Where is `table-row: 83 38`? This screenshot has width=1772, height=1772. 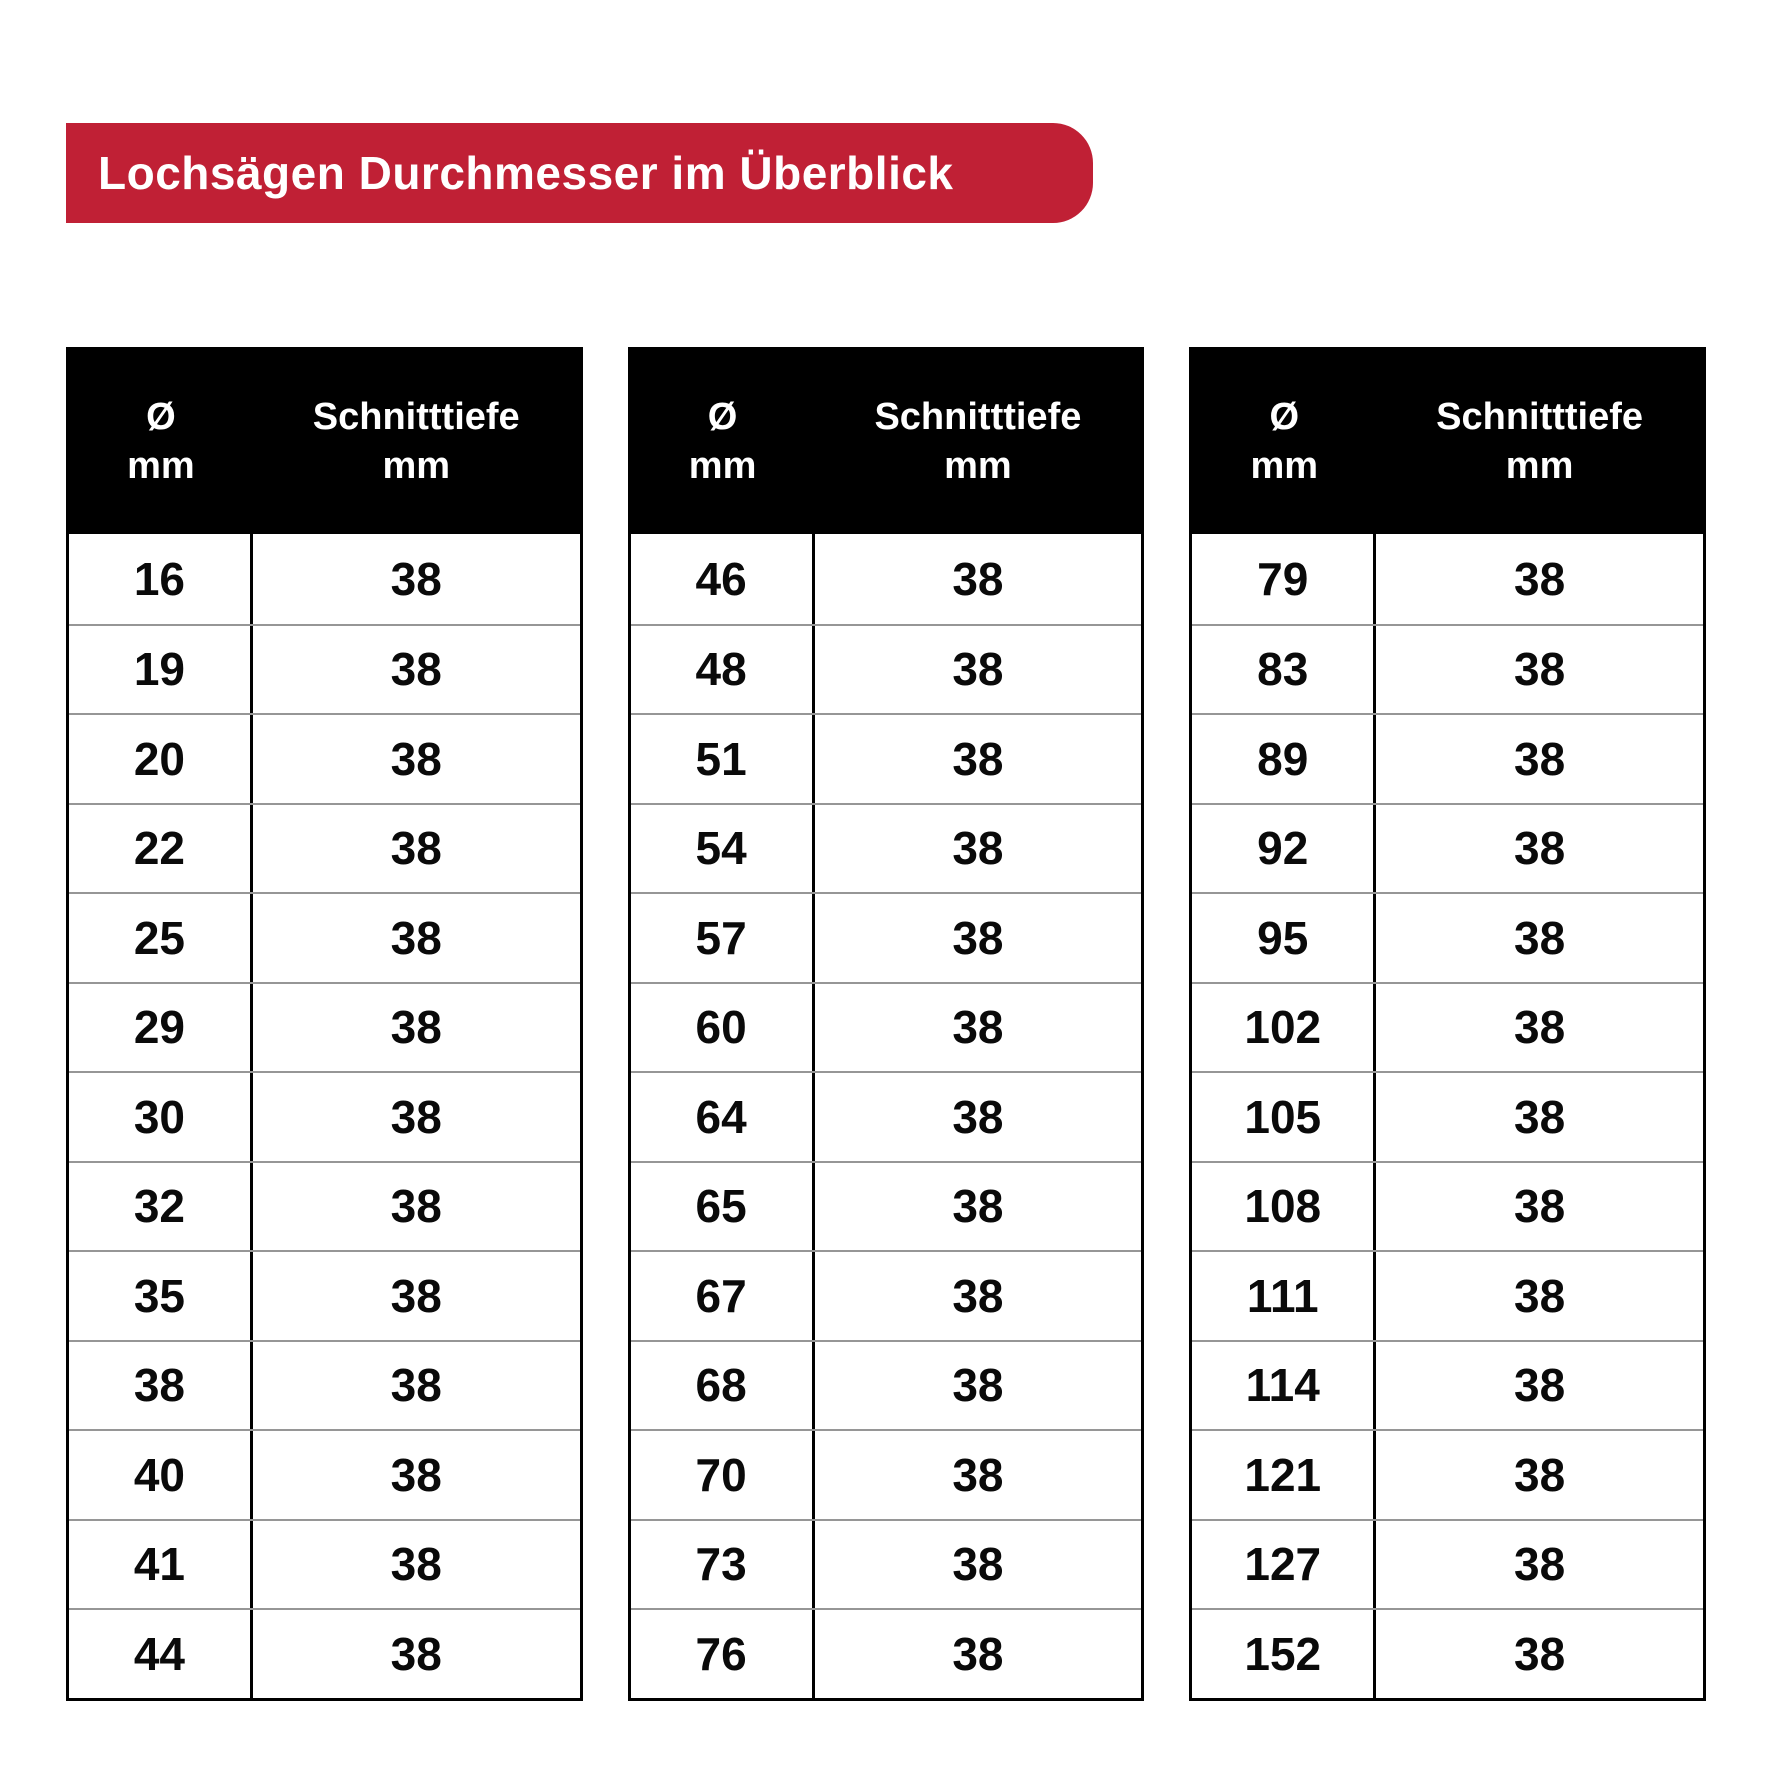
table-row: 83 38 is located at coordinates (1448, 668).